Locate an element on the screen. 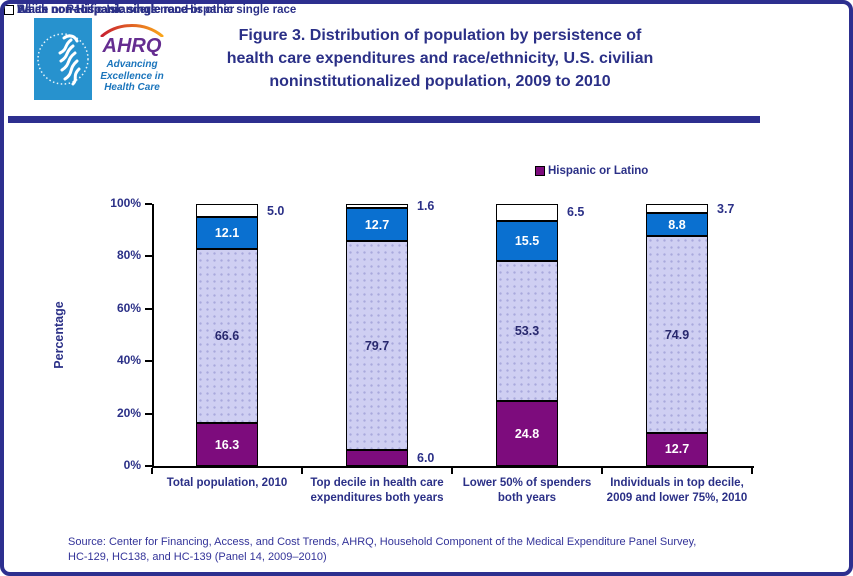  legend-item-hispanic: Hispanic or Latino is located at coordinates (591, 171).